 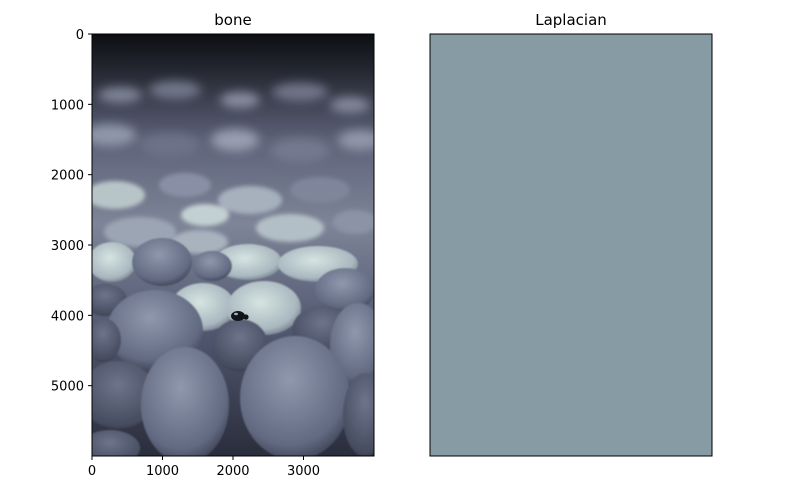 I want to click on y-tick-label: 0, so click(x=80, y=35).